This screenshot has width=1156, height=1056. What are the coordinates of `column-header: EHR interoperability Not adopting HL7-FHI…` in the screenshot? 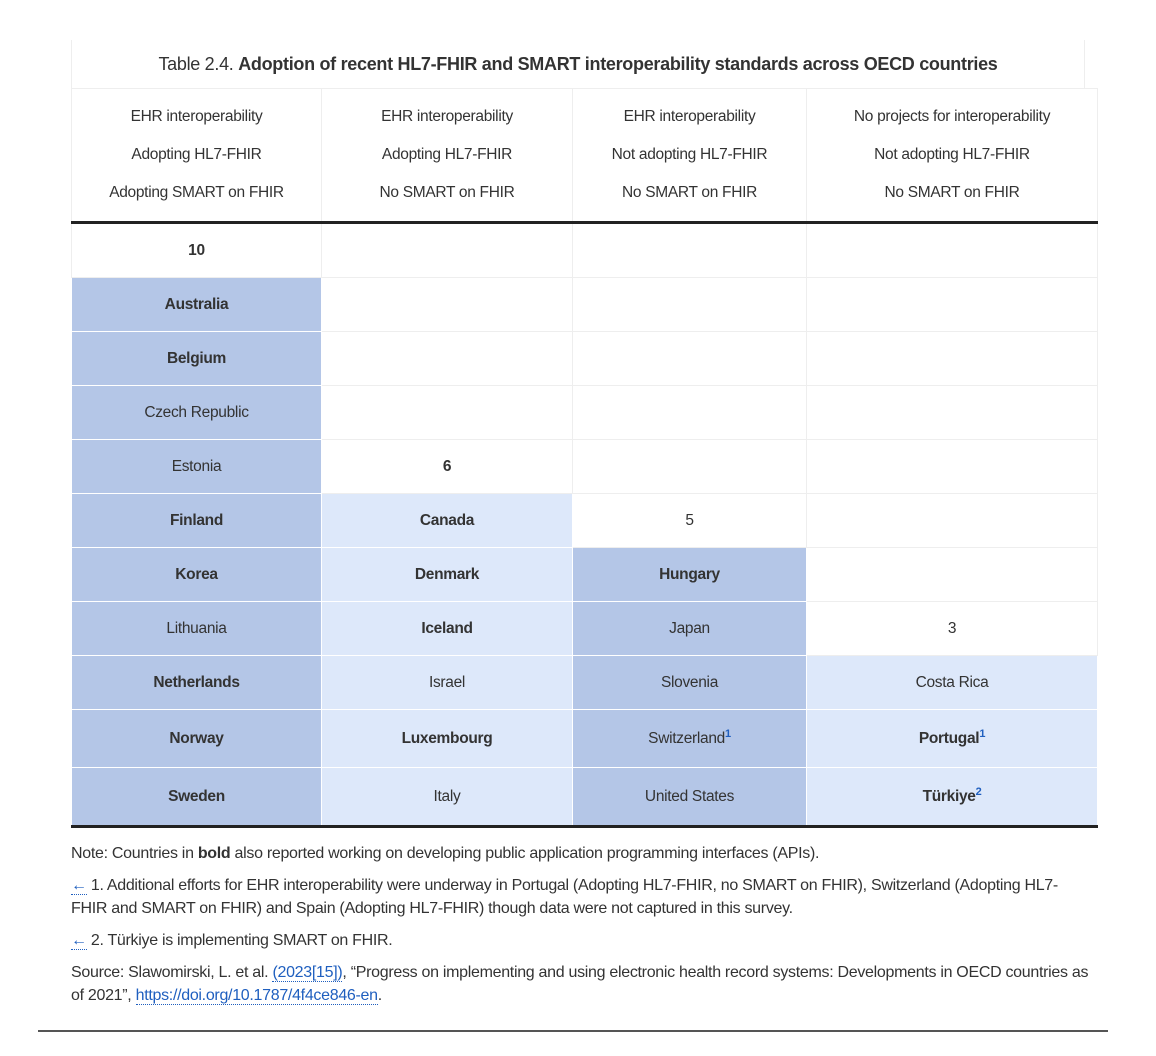 It's located at (689, 156).